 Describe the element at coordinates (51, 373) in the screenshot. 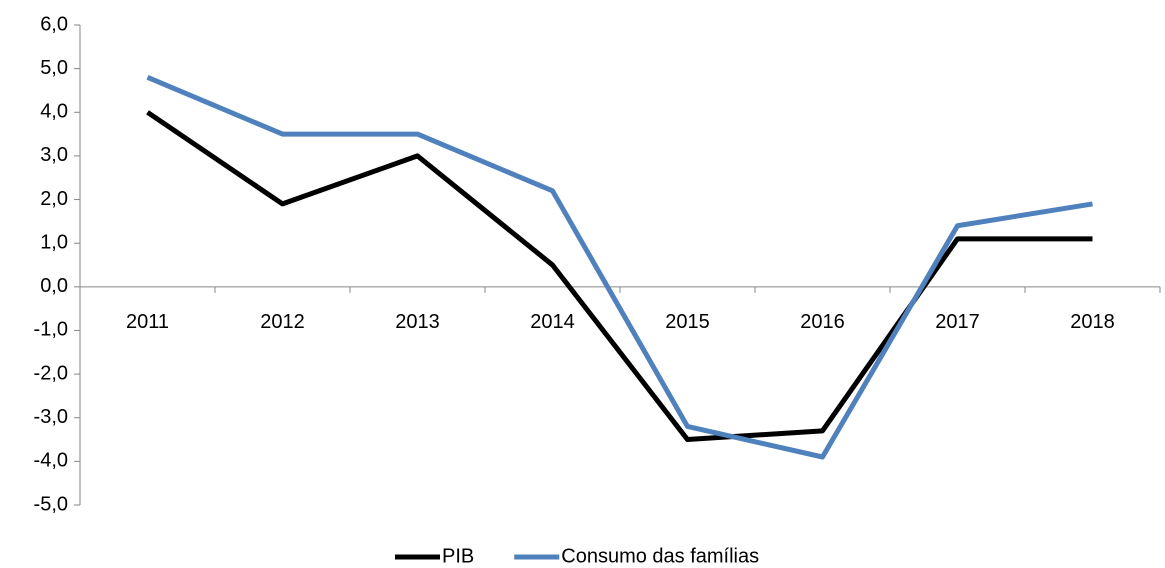

I see `y-tick-label: -2,0` at that location.